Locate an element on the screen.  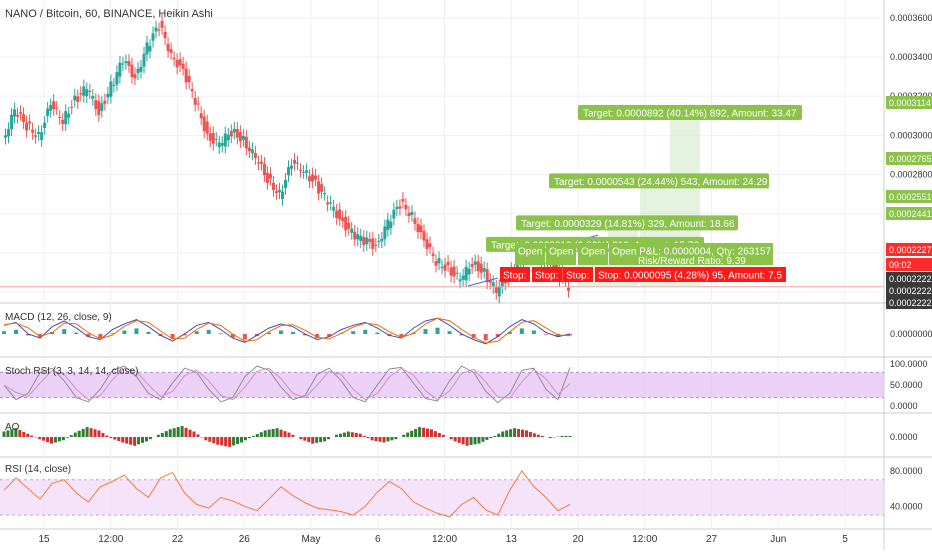
time-tick-label: 13 is located at coordinates (512, 539).